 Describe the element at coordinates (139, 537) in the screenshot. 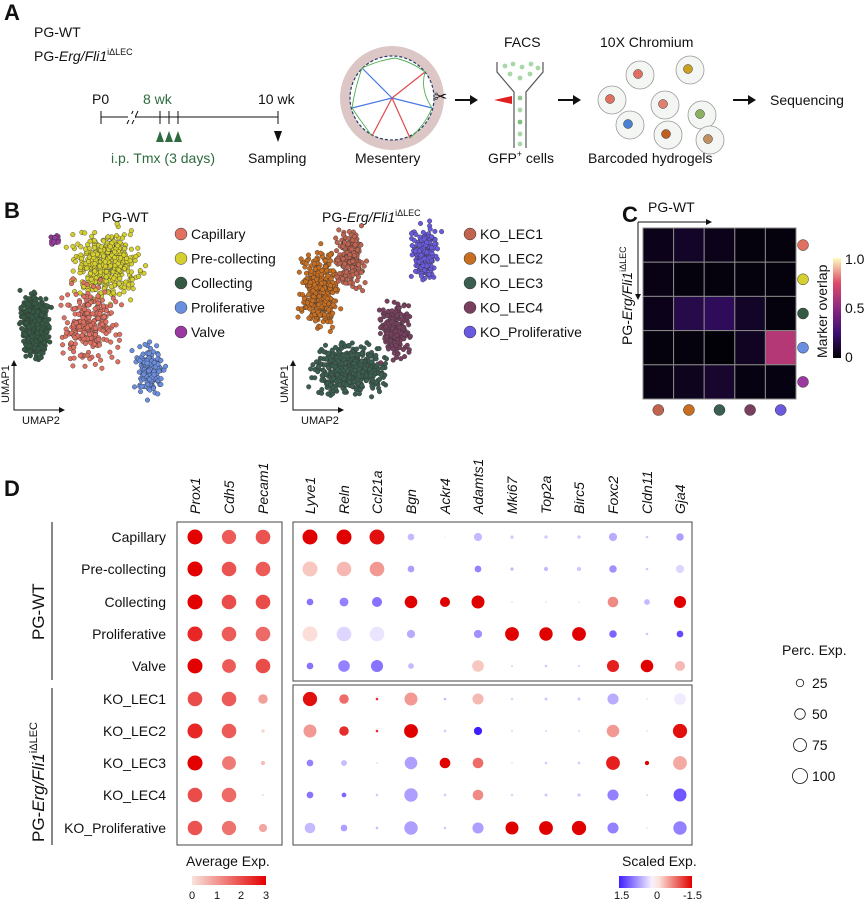

I see `row-label: Capillary` at that location.